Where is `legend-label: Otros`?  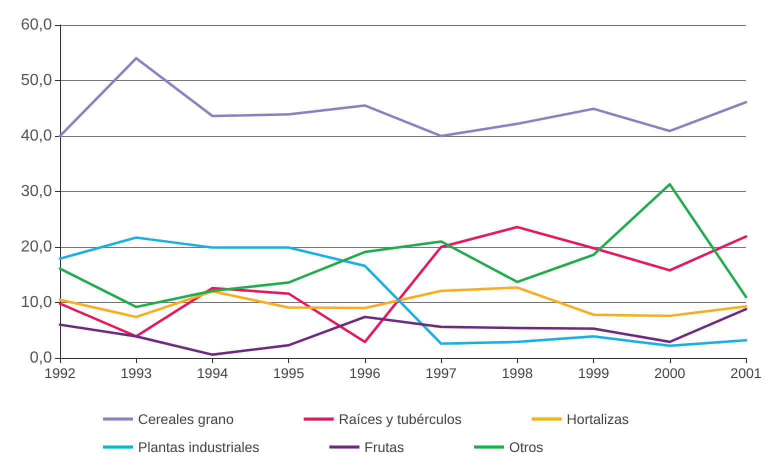 legend-label: Otros is located at coordinates (526, 447).